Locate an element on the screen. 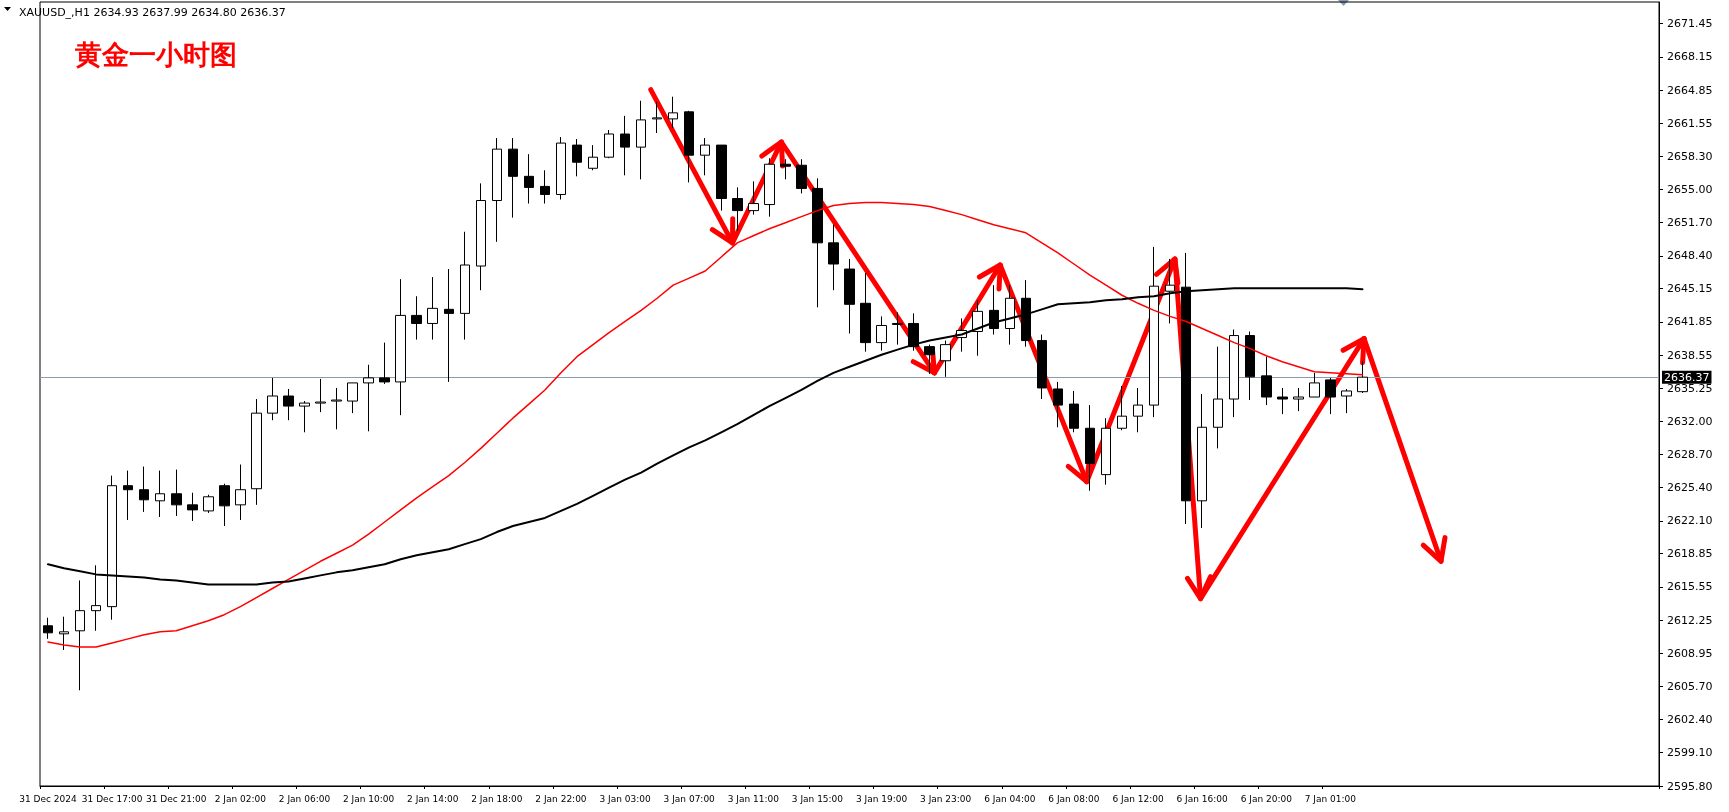  x-tick-label: 2 Jan 06:00 is located at coordinates (304, 798).